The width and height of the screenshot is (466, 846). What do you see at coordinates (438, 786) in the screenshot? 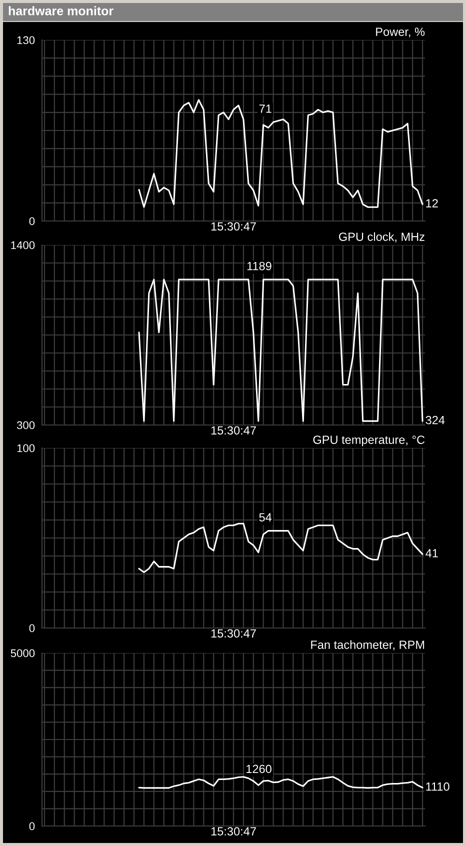
I see `data-label: 1110` at bounding box center [438, 786].